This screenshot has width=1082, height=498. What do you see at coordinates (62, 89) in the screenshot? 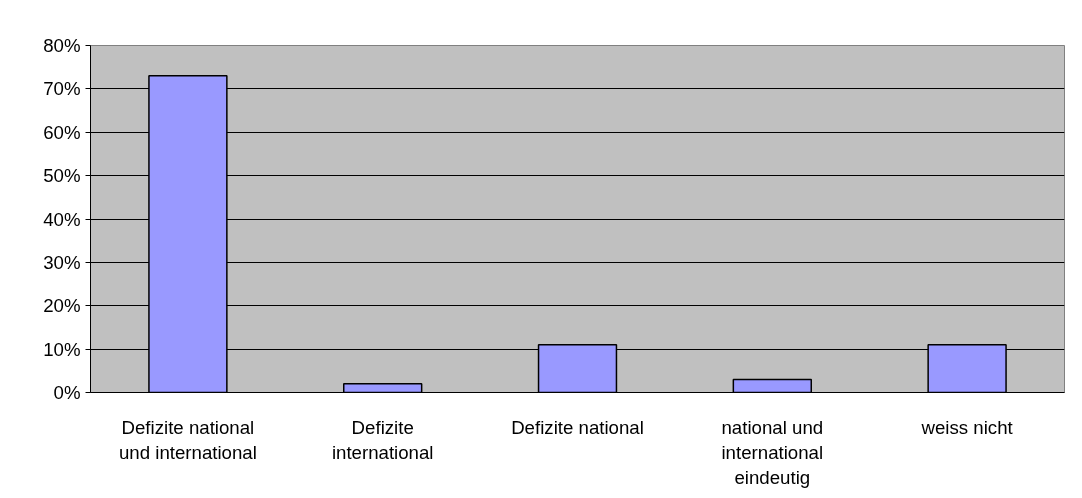
I see `y-tick-label: 70%` at bounding box center [62, 89].